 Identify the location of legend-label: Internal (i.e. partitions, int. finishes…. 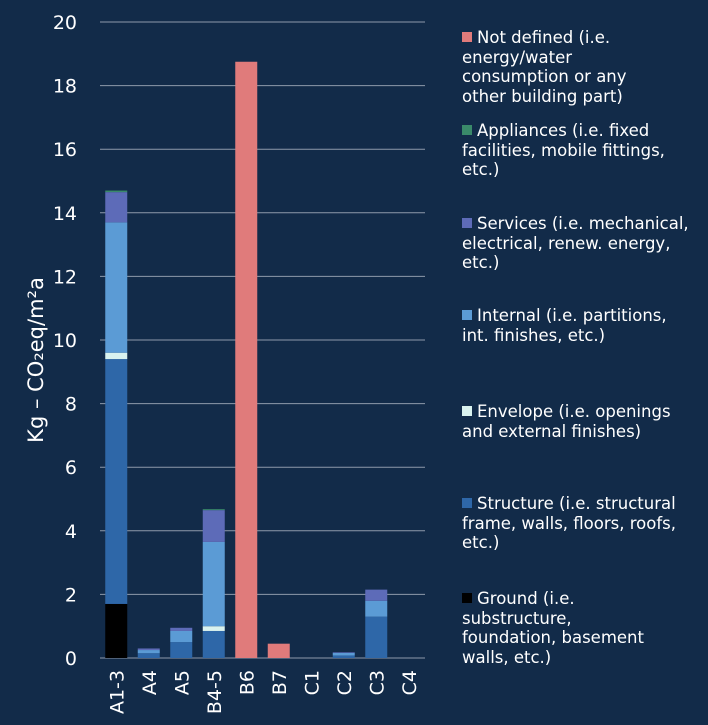
(564, 325).